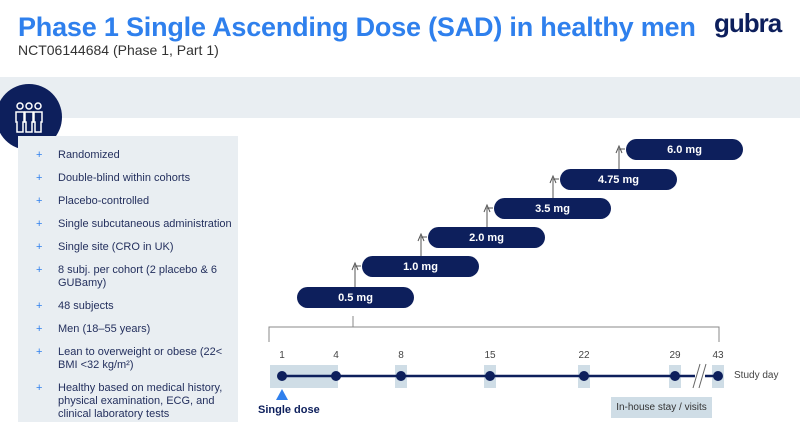 The image size is (800, 422). What do you see at coordinates (748, 23) in the screenshot?
I see `gubra-logo: gubra` at bounding box center [748, 23].